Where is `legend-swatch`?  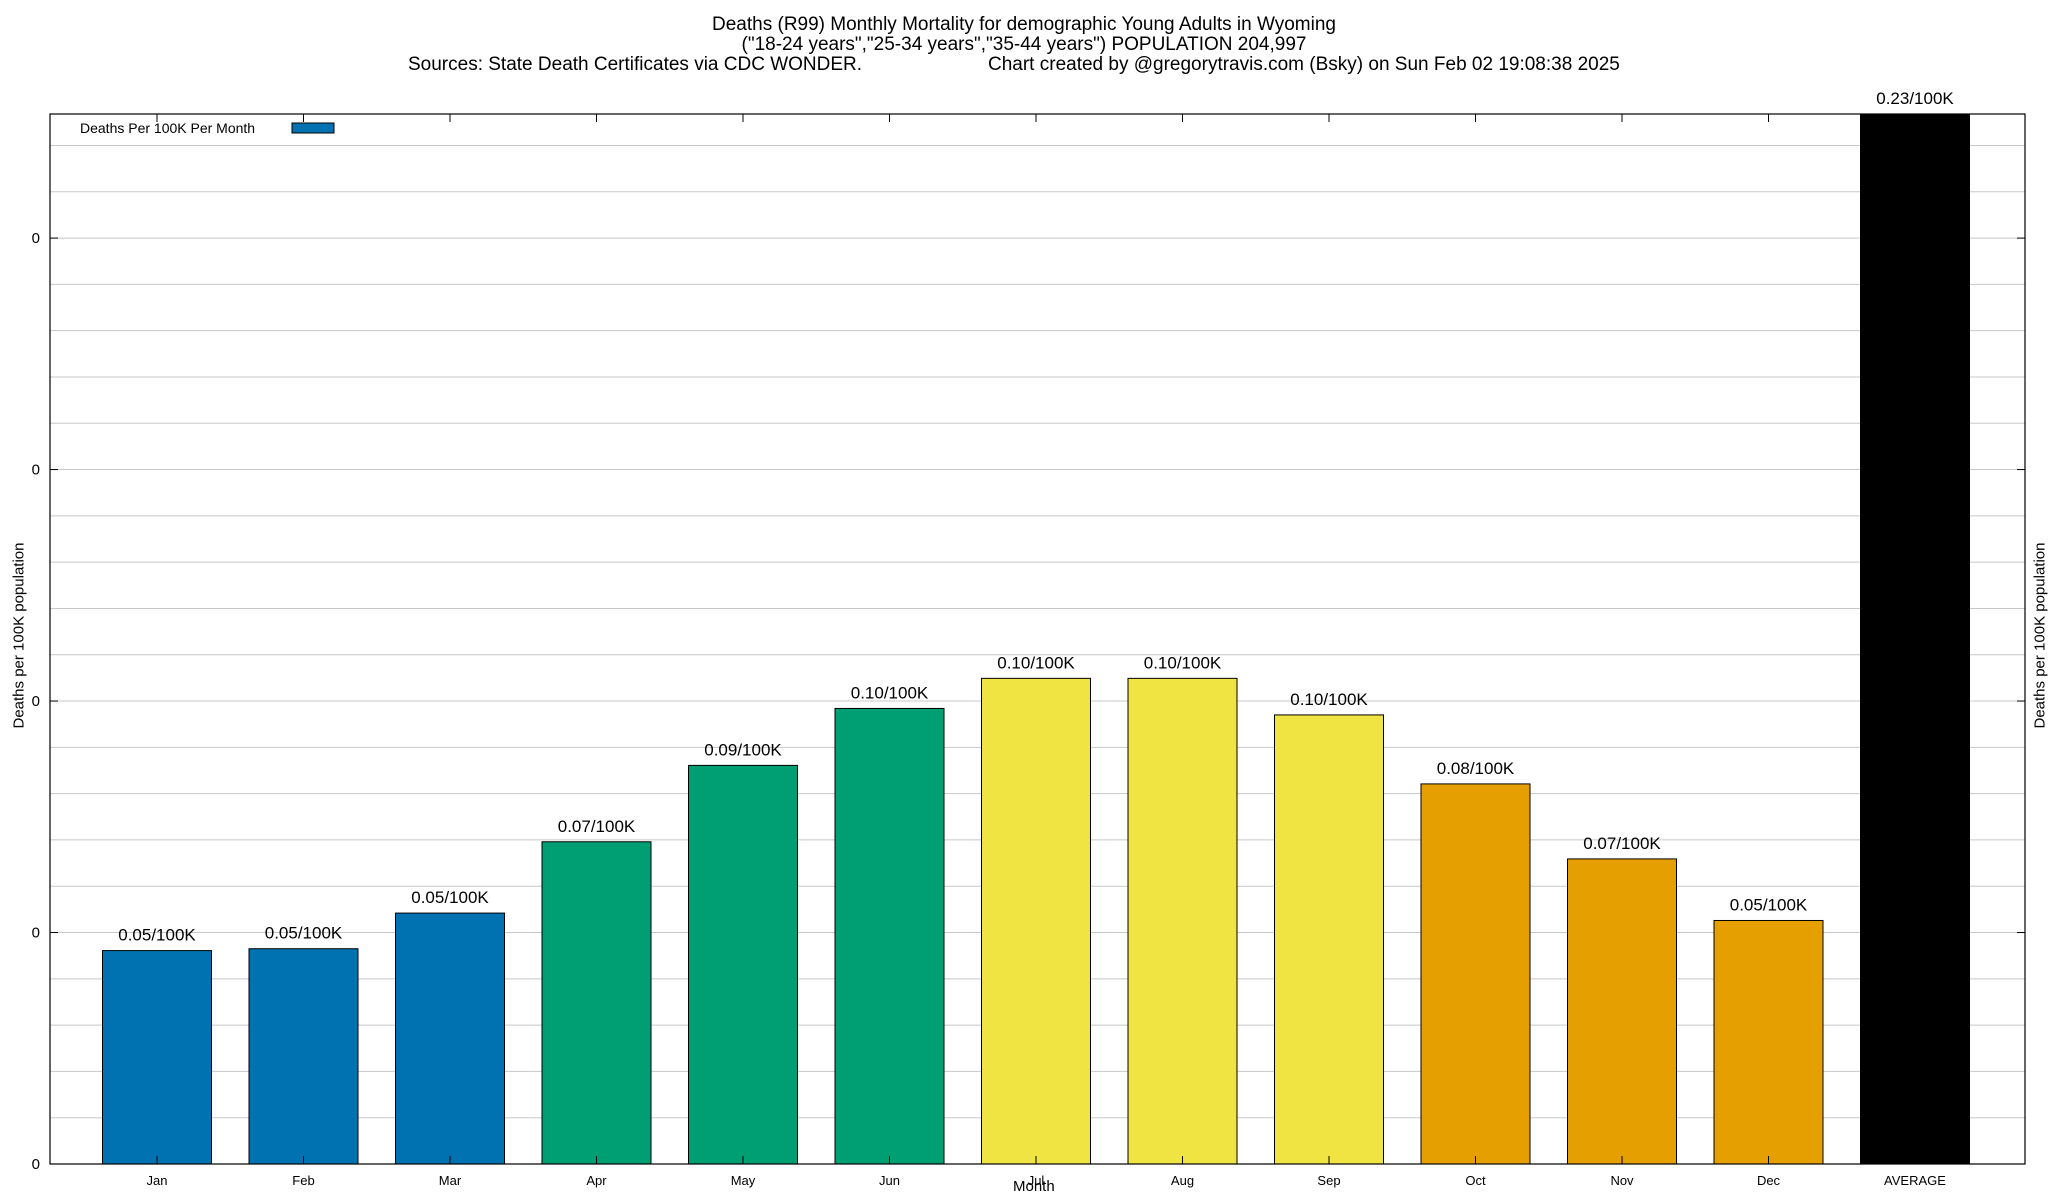 legend-swatch is located at coordinates (313, 128).